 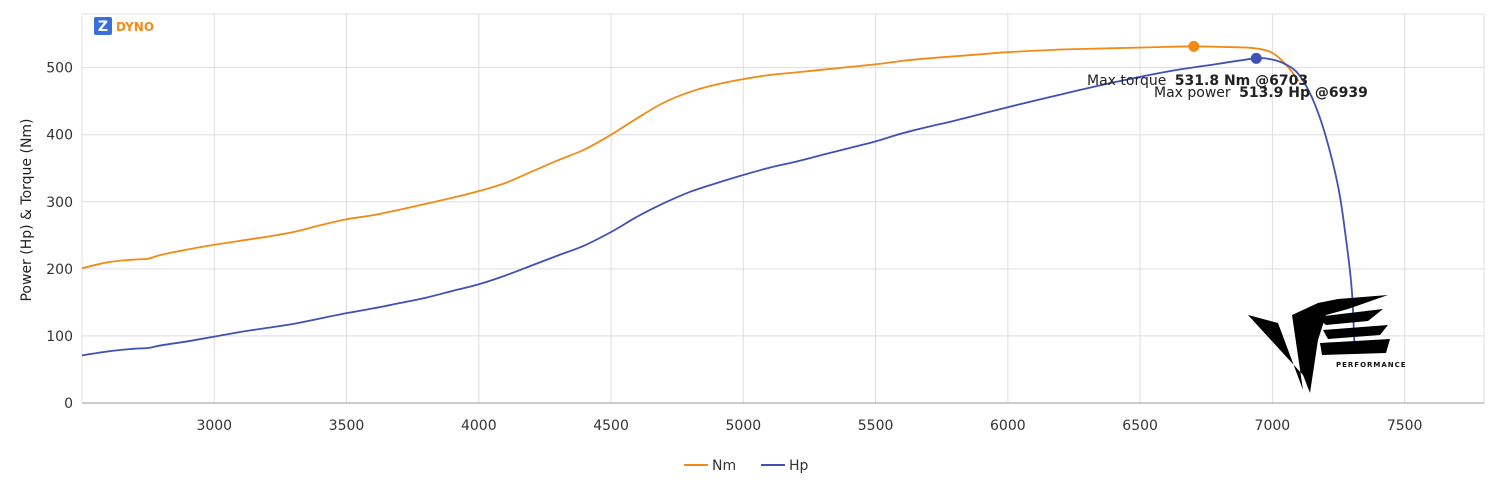 I want to click on max-power-value: 513.9 Hp @6939, so click(x=1303, y=93).